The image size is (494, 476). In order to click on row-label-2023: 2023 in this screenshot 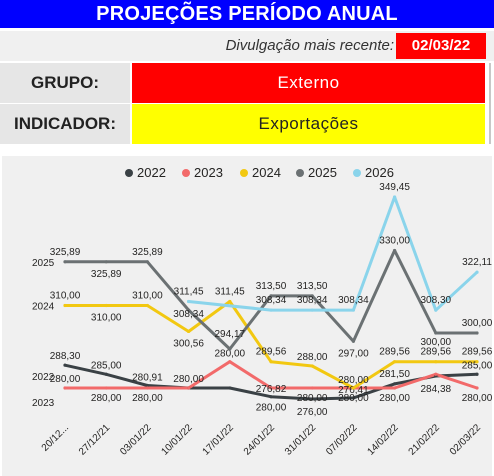, I will do `click(43, 403)`.